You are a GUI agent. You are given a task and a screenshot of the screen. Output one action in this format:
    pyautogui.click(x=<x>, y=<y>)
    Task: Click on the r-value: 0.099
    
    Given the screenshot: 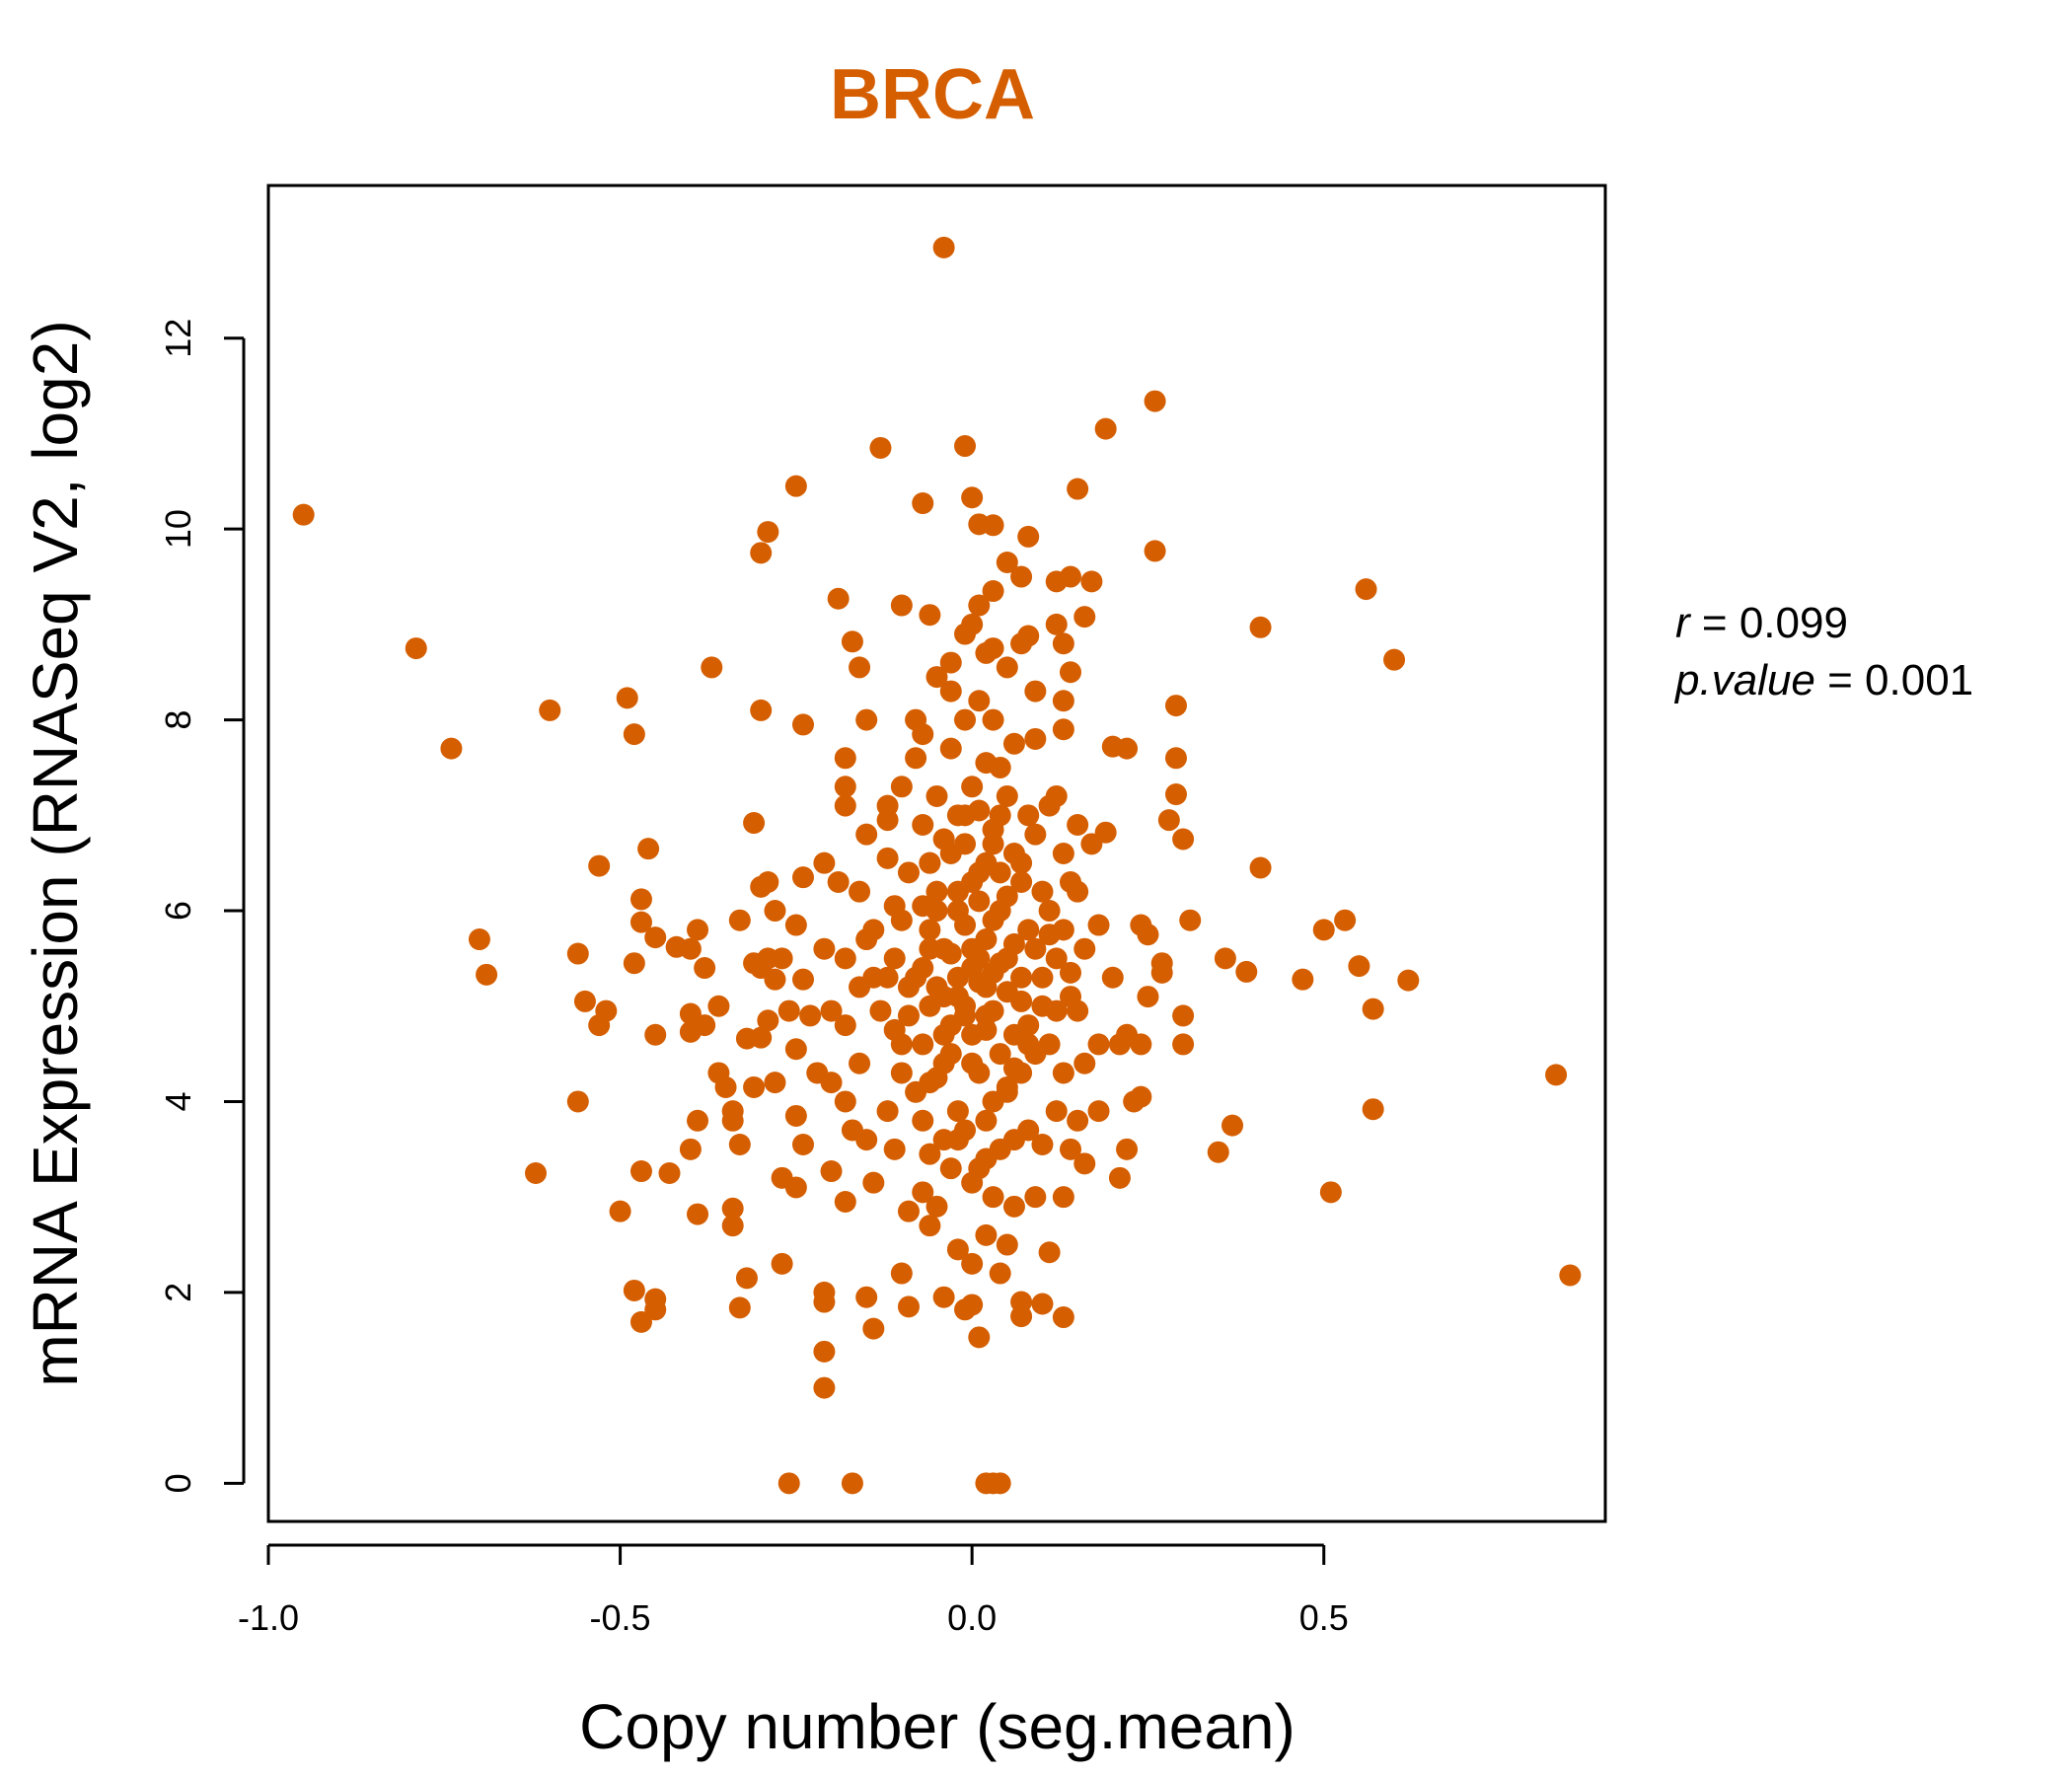 What is the action you would take?
    pyautogui.click(x=1794, y=623)
    